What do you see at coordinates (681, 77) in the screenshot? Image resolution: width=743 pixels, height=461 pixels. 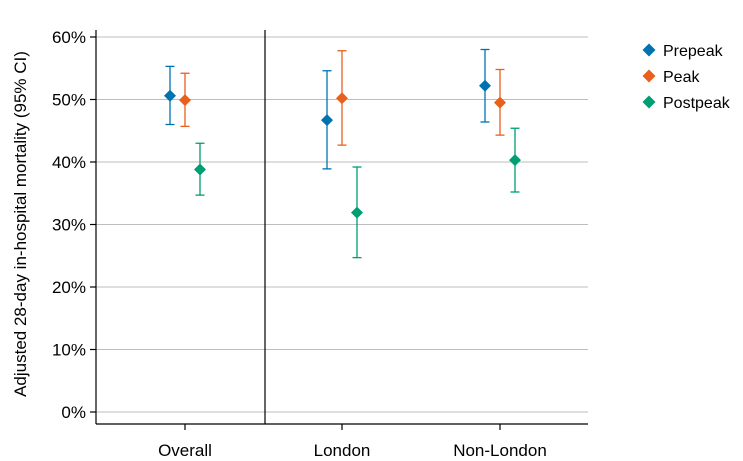 I see `legend-label-peak: Peak` at bounding box center [681, 77].